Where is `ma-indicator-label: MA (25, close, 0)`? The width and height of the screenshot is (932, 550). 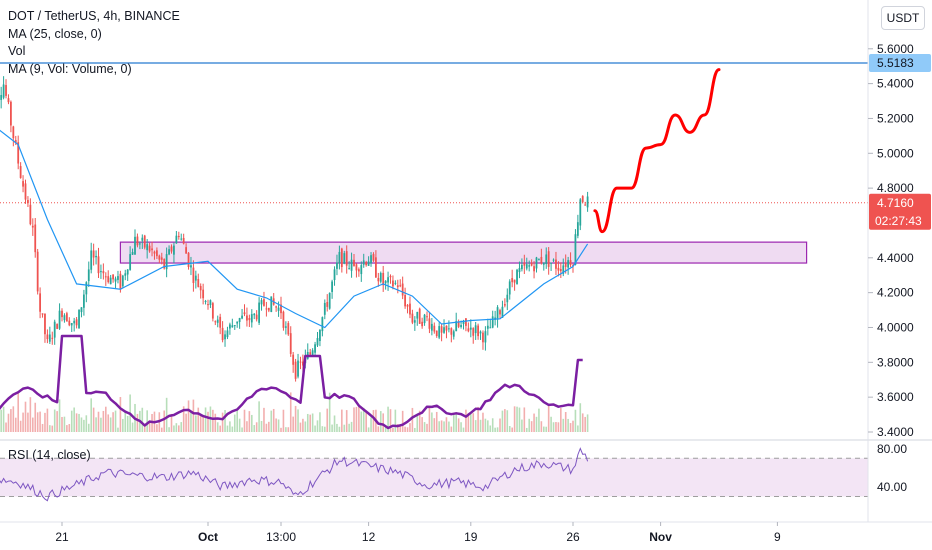 ma-indicator-label: MA (25, close, 0) is located at coordinates (55, 33).